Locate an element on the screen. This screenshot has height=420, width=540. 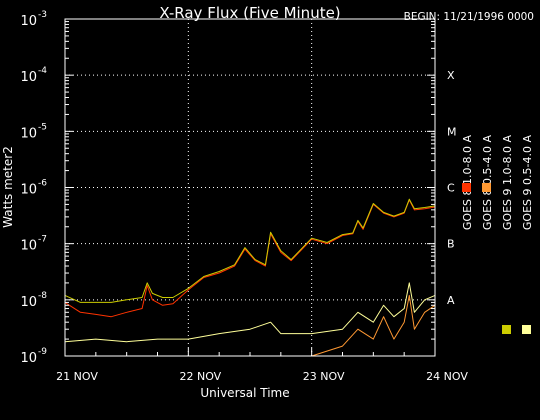
y-tick-exponent: -6 is located at coordinates (42, 184).